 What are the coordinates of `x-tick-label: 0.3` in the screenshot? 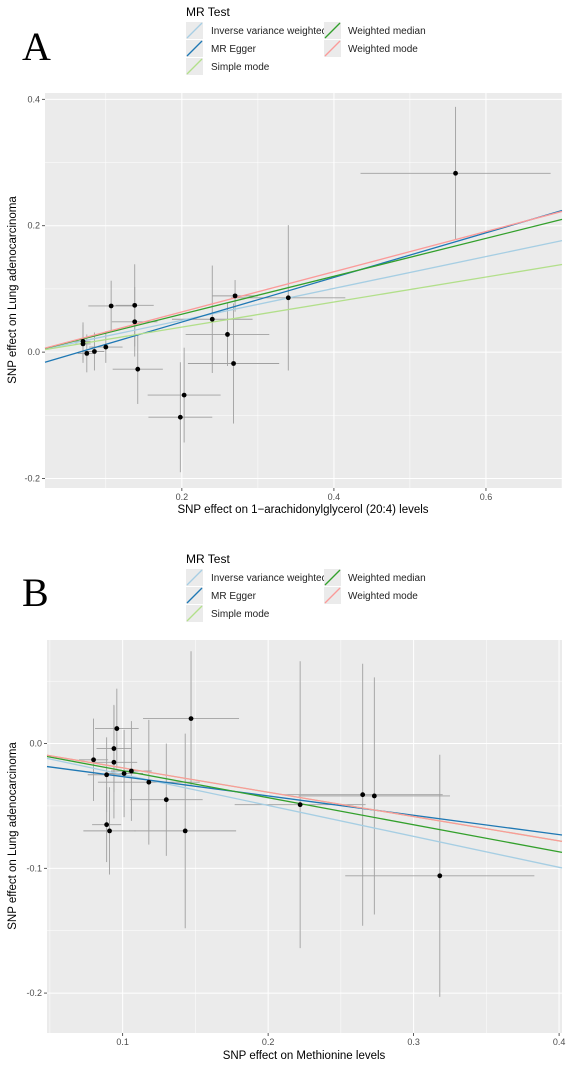 It's located at (413, 1042).